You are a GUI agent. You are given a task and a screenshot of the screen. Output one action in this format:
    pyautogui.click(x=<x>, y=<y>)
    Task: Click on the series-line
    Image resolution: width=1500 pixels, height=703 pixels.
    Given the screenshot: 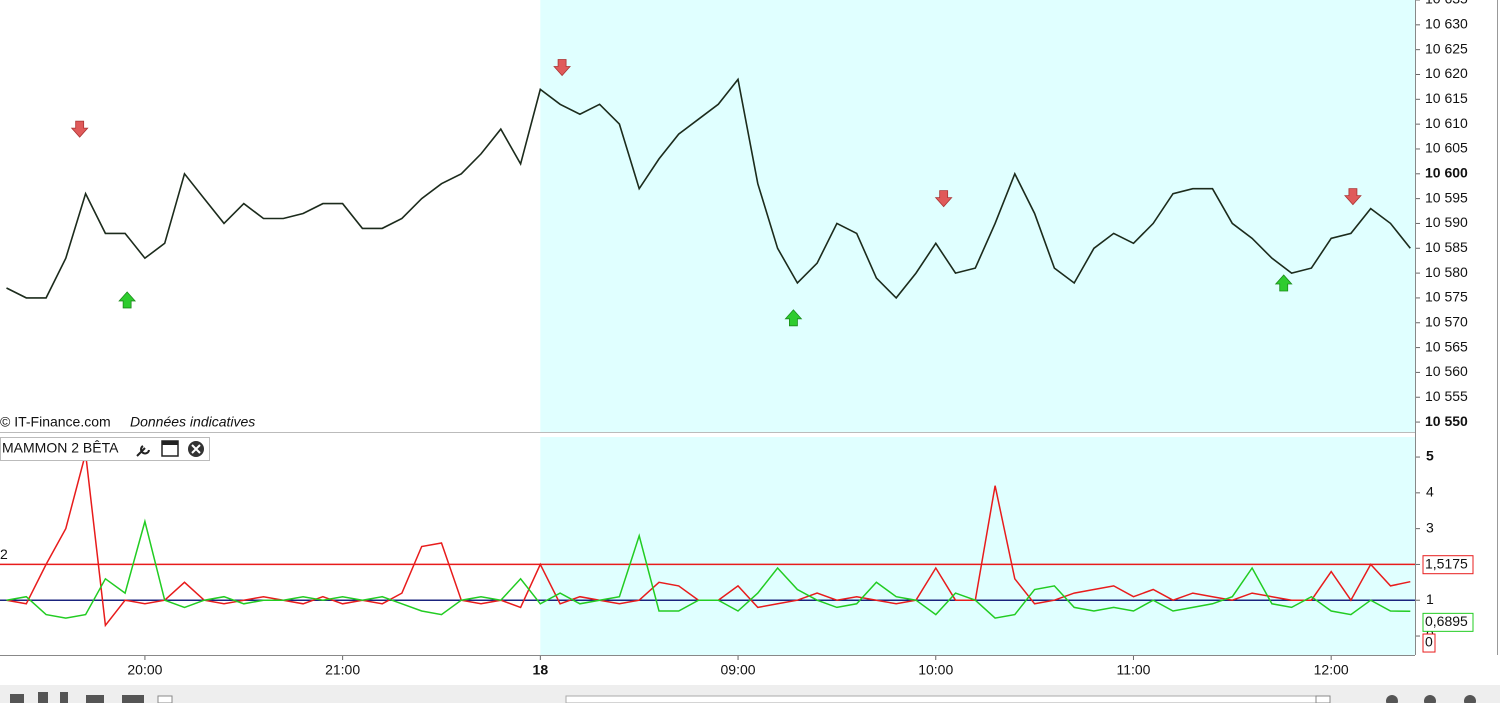 What is the action you would take?
    pyautogui.click(x=708, y=568)
    